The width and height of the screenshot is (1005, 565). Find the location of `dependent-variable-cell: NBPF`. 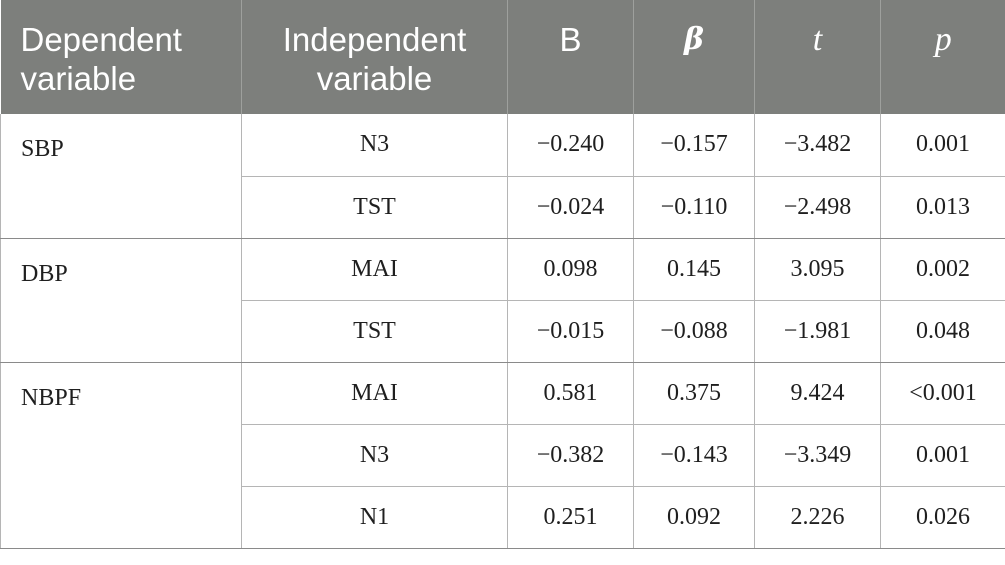

dependent-variable-cell: NBPF is located at coordinates (121, 455).